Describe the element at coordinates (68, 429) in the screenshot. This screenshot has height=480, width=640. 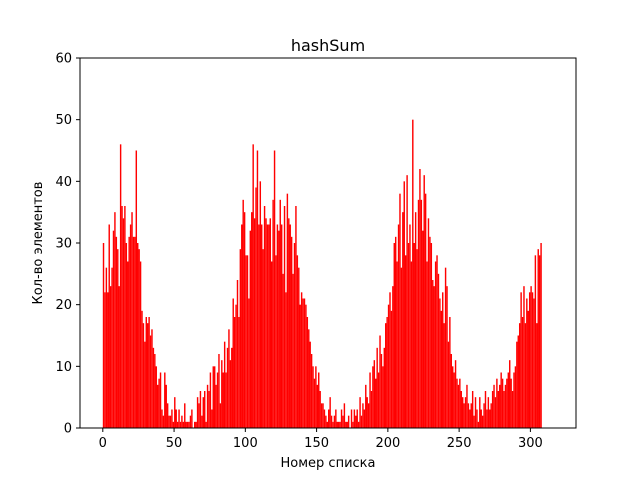
I see `y-tick-label: 0` at that location.